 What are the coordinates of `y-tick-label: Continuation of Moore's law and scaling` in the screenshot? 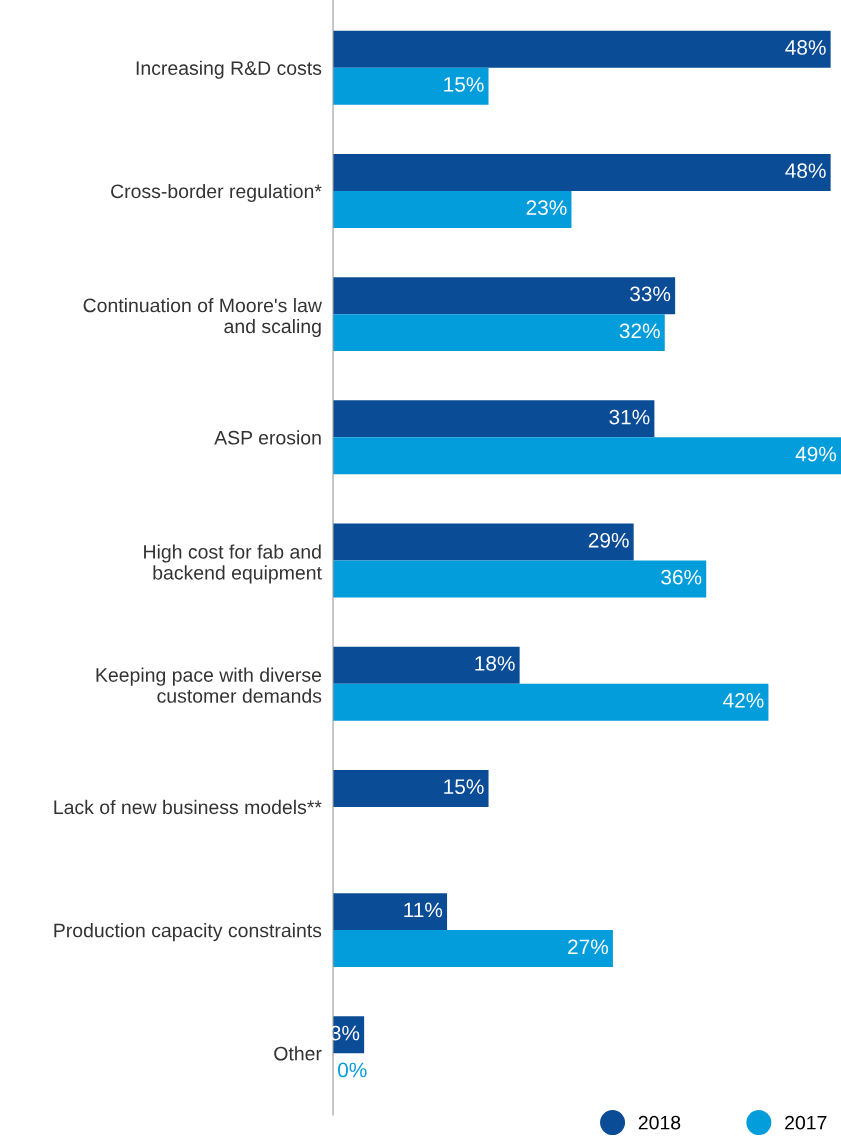 It's located at (202, 318).